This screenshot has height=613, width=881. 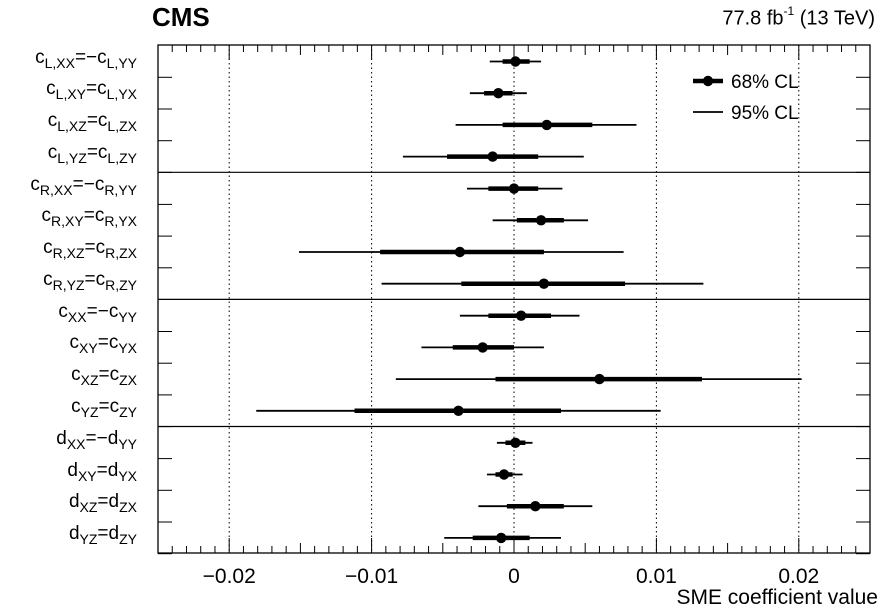 What do you see at coordinates (656, 576) in the screenshot?
I see `x-tick-label: 0.01` at bounding box center [656, 576].